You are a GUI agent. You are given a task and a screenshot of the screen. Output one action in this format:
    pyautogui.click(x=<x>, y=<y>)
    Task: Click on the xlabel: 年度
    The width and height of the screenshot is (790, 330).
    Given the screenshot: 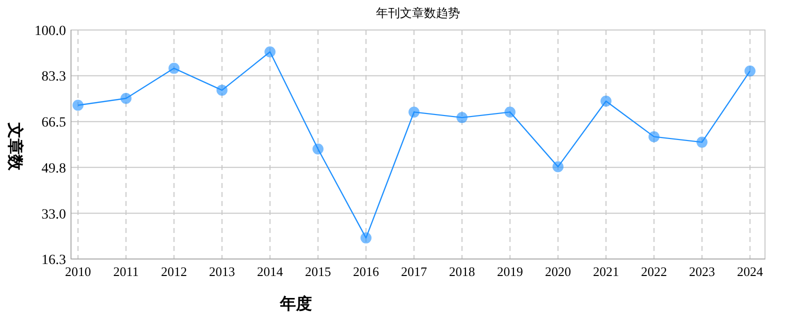 What is the action you would take?
    pyautogui.click(x=296, y=304)
    